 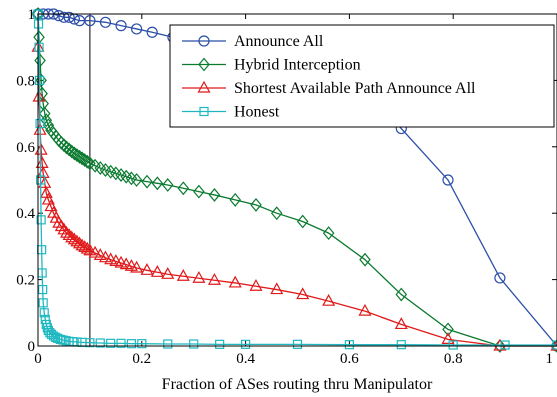 I want to click on y-tick-label-2: 0.4, so click(x=25, y=214).